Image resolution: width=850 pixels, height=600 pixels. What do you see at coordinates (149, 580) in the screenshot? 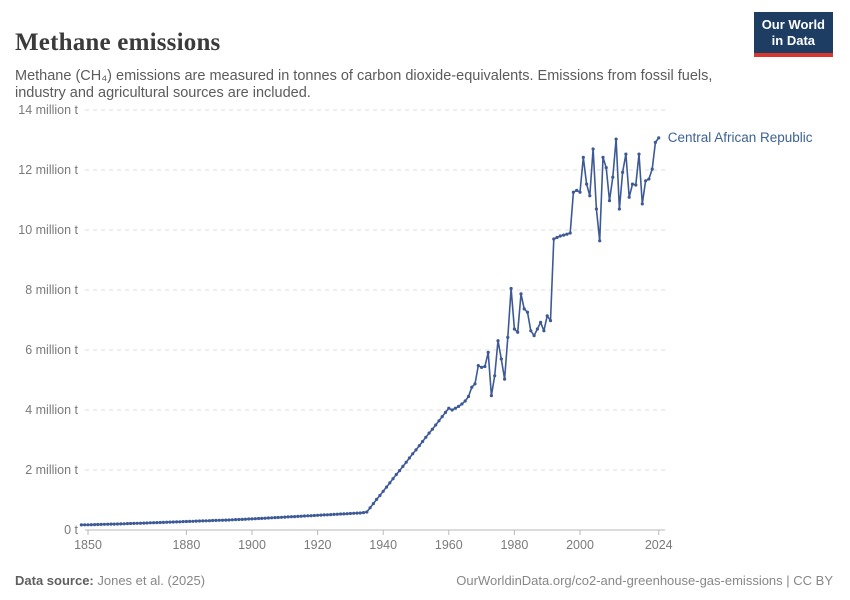
I see `data-source-value: Jones et al. (2025)` at bounding box center [149, 580].